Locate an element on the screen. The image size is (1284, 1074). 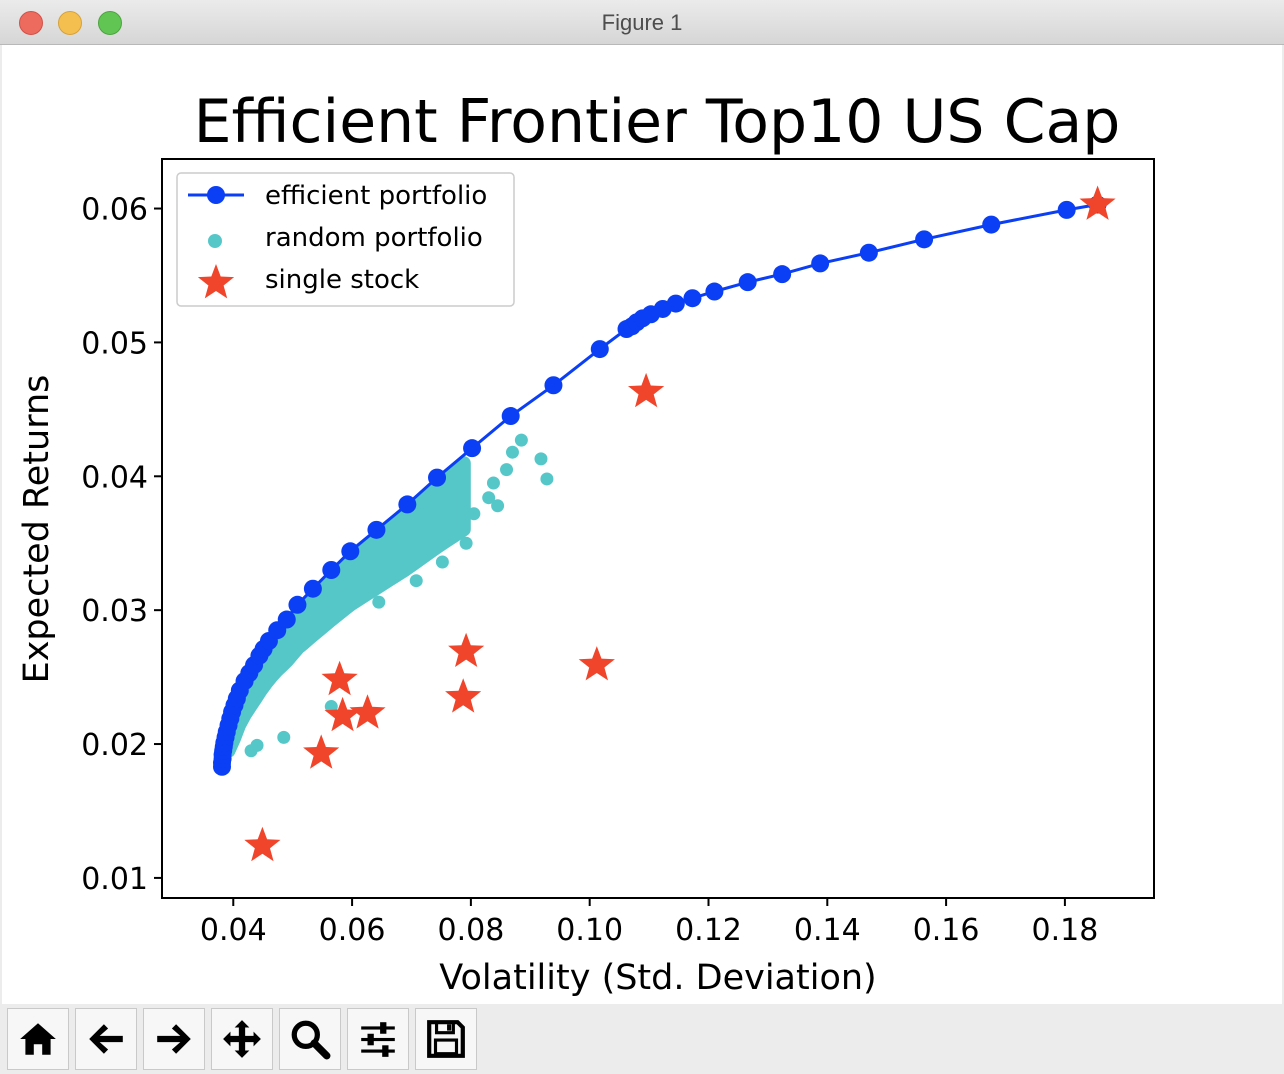
back-button is located at coordinates (106, 1039).